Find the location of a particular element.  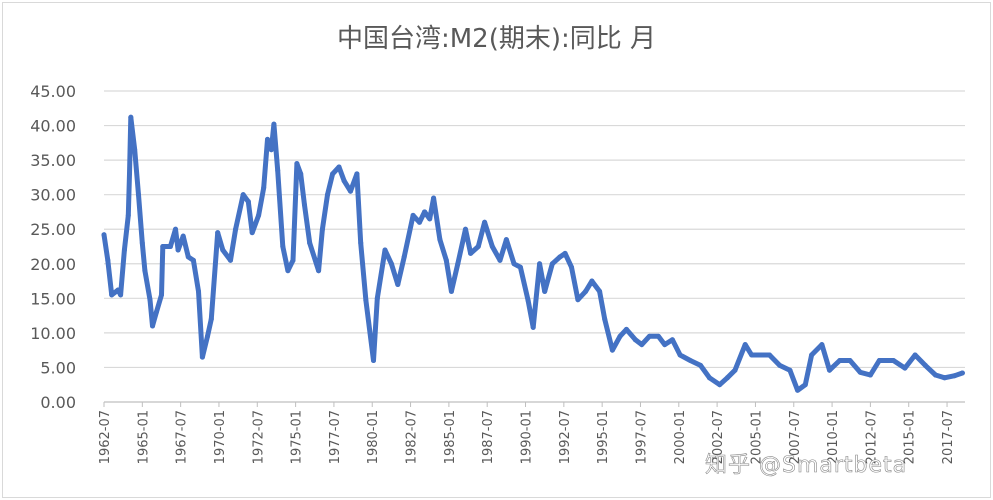

x-tick-label: 2015-01 is located at coordinates (910, 437).